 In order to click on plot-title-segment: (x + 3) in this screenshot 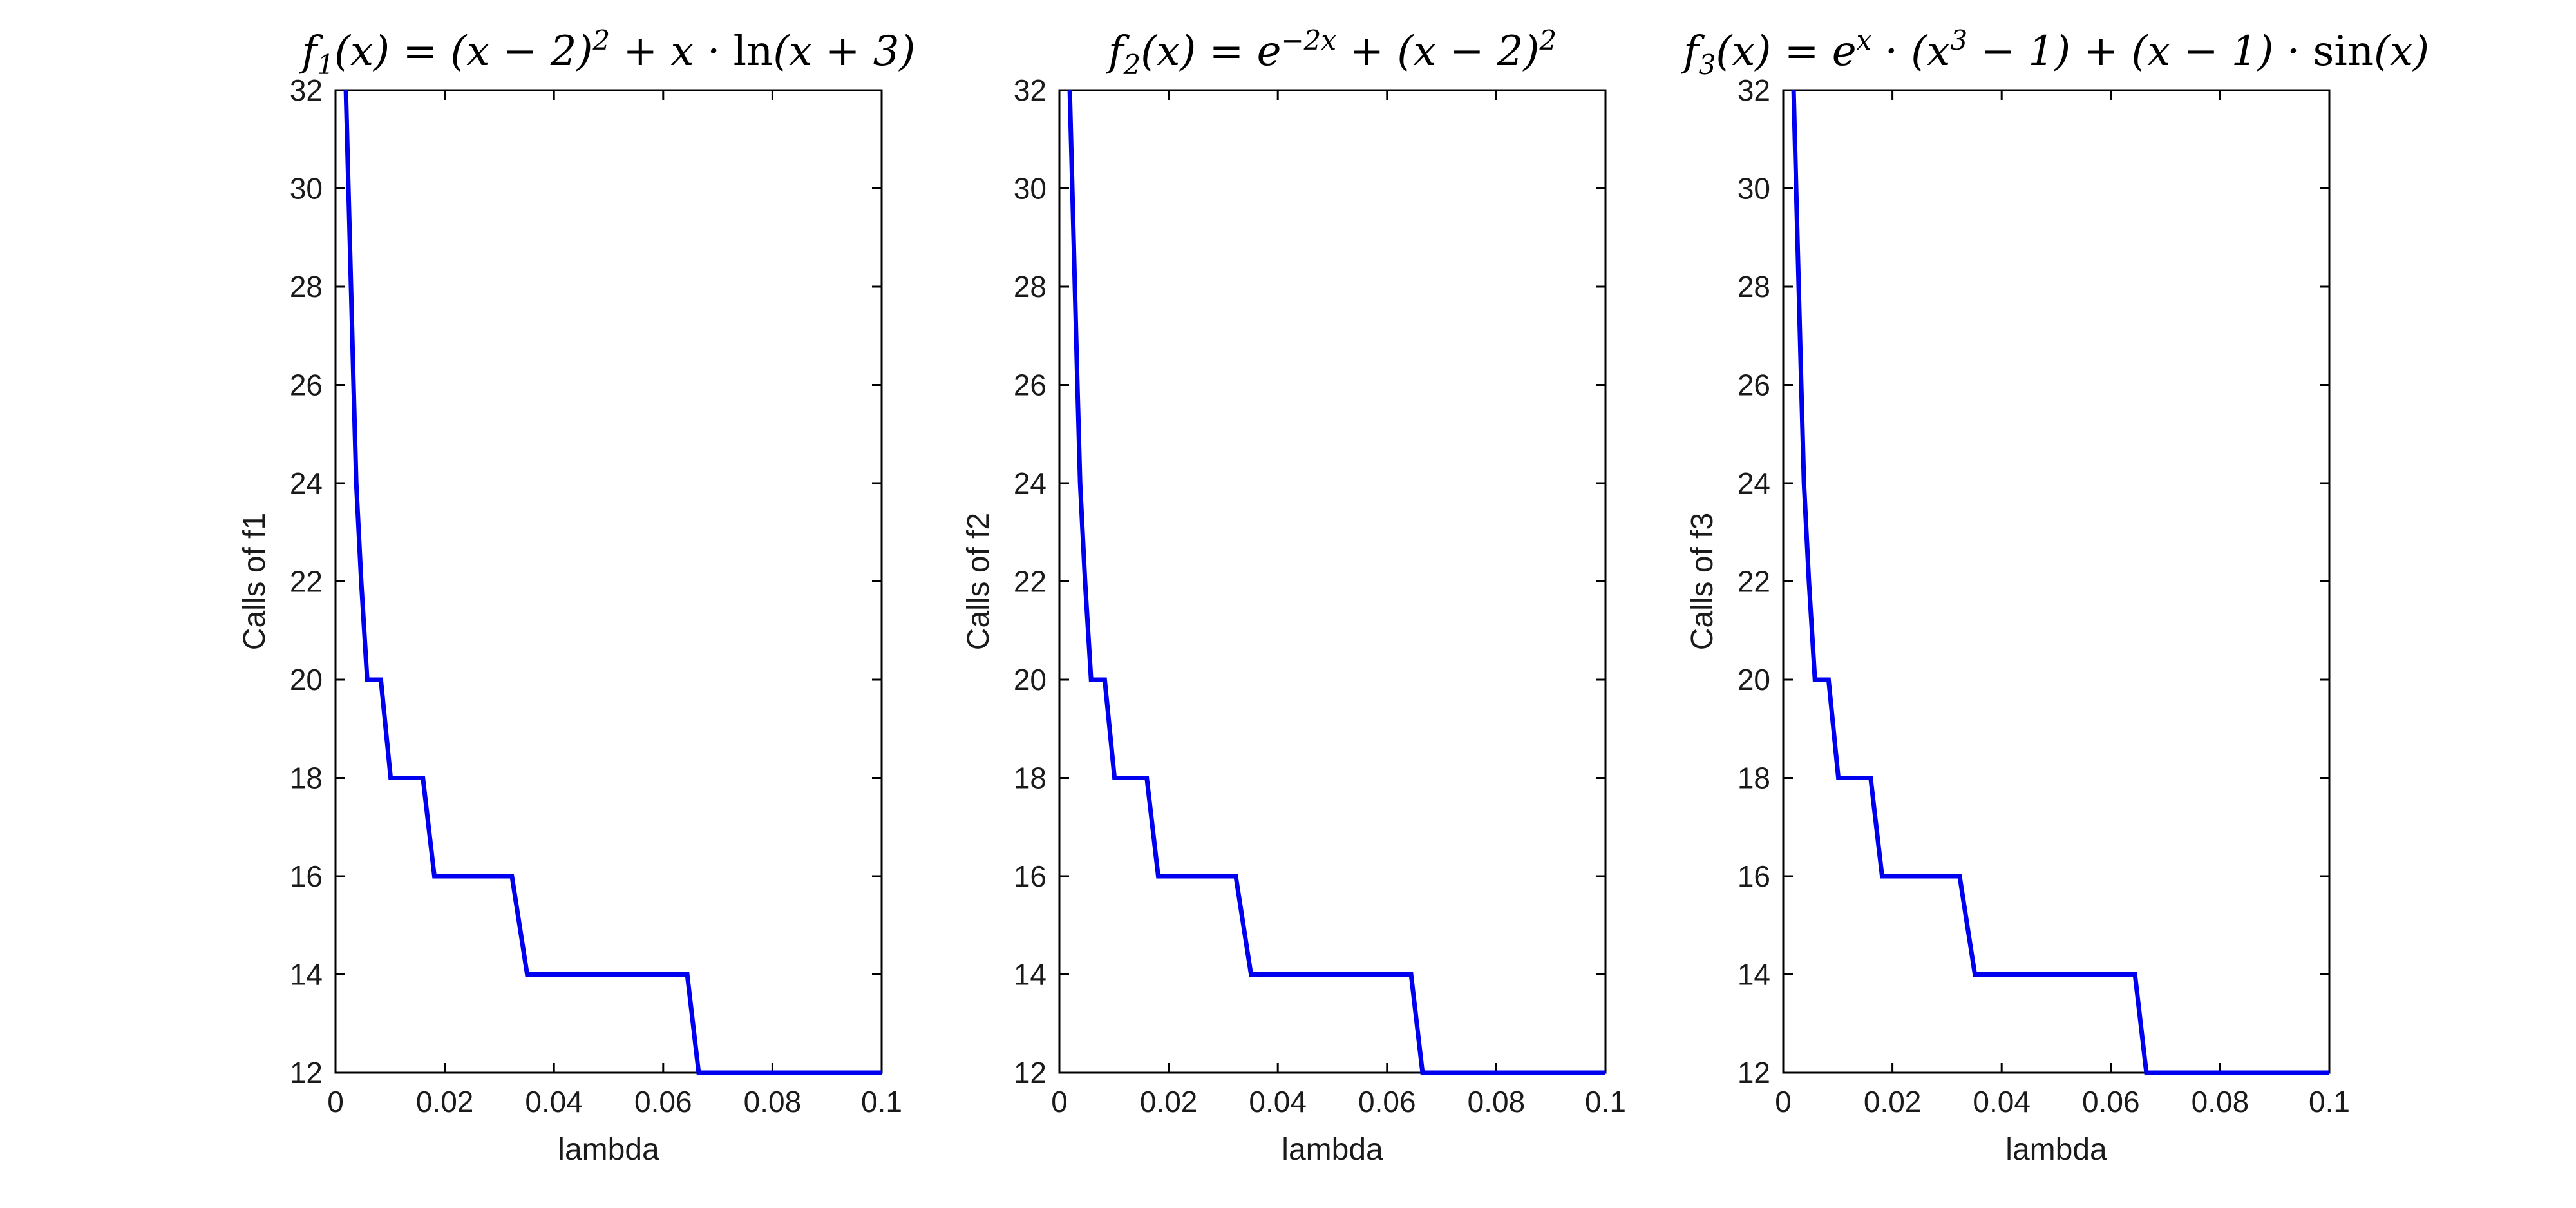, I will do `click(845, 52)`.